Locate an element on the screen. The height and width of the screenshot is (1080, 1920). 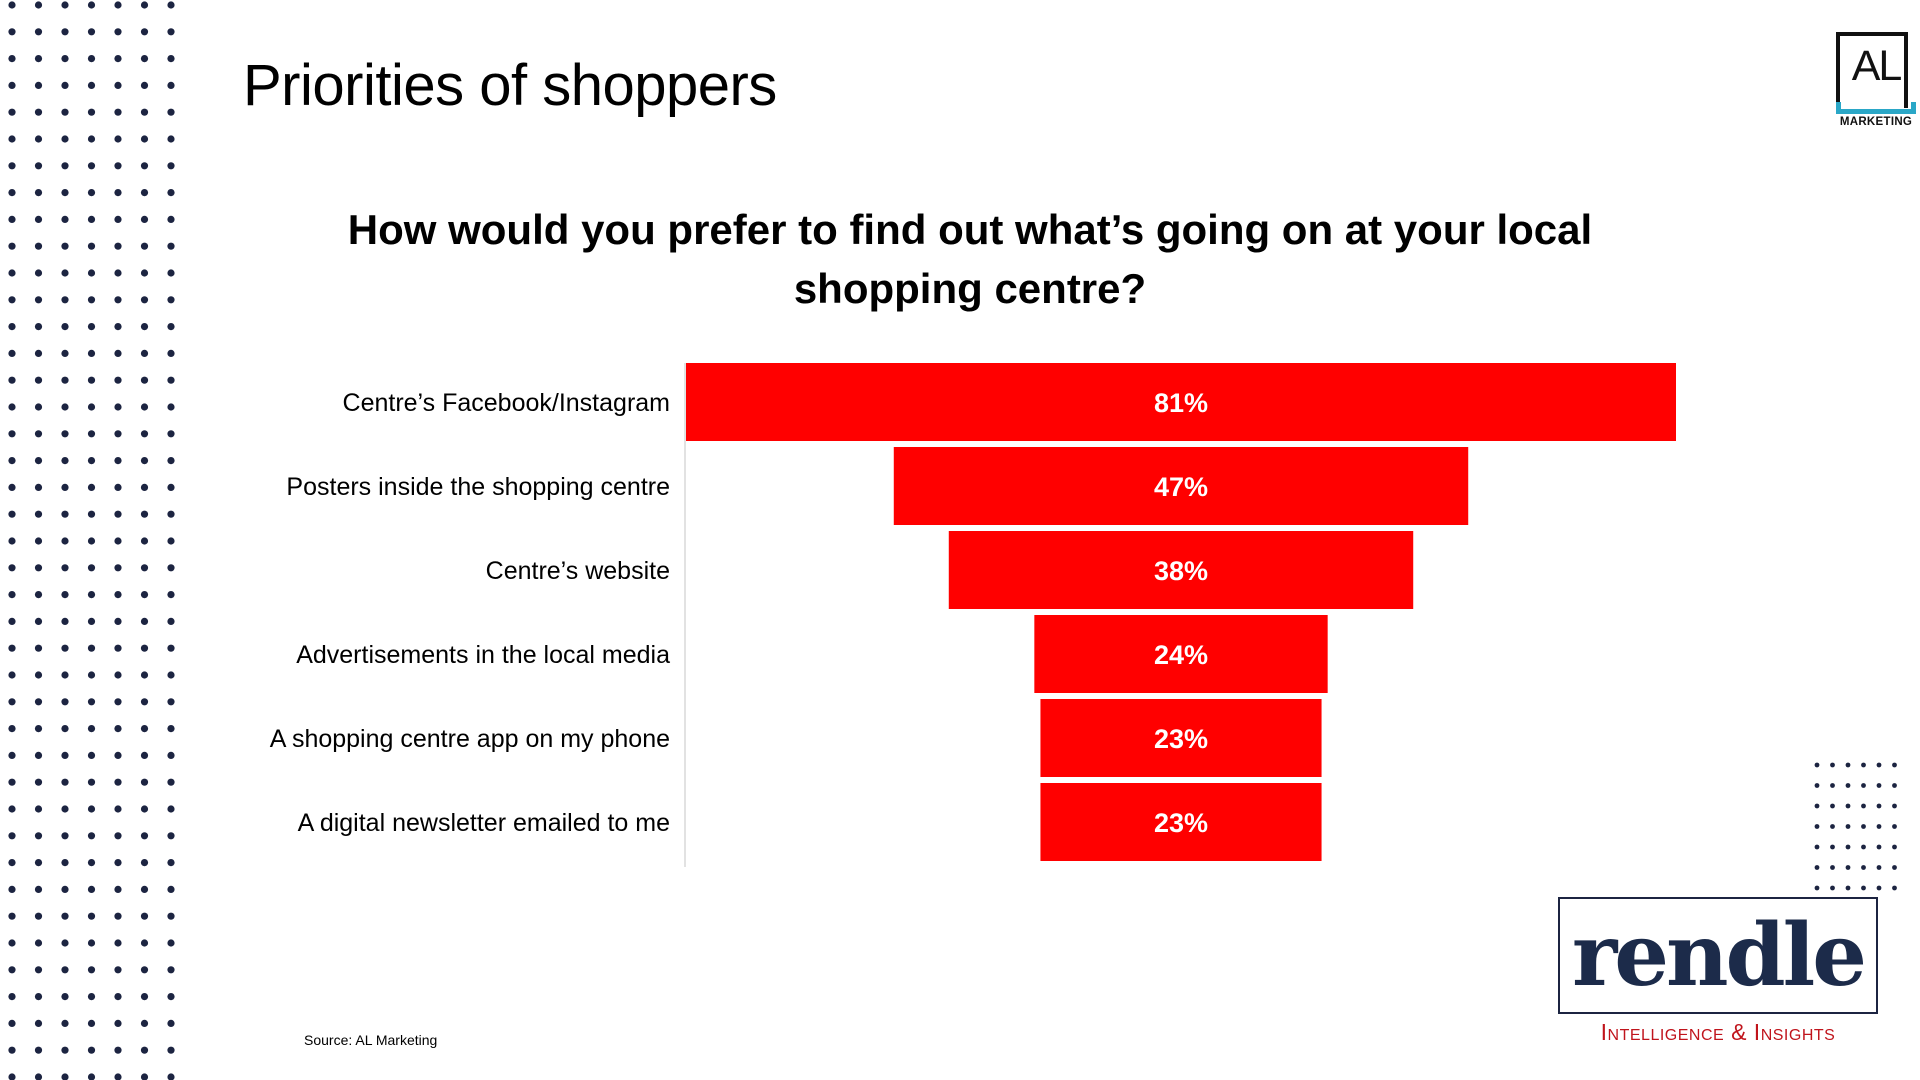
data-label: 24% is located at coordinates (1181, 655).